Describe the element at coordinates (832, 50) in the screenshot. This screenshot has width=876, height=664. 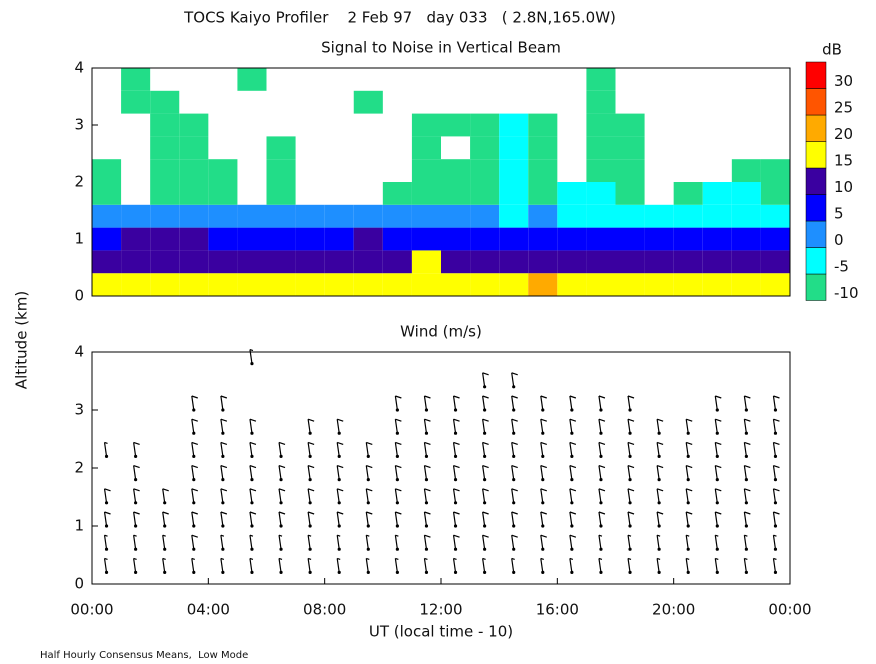
I see `colorbar-title: dB` at that location.